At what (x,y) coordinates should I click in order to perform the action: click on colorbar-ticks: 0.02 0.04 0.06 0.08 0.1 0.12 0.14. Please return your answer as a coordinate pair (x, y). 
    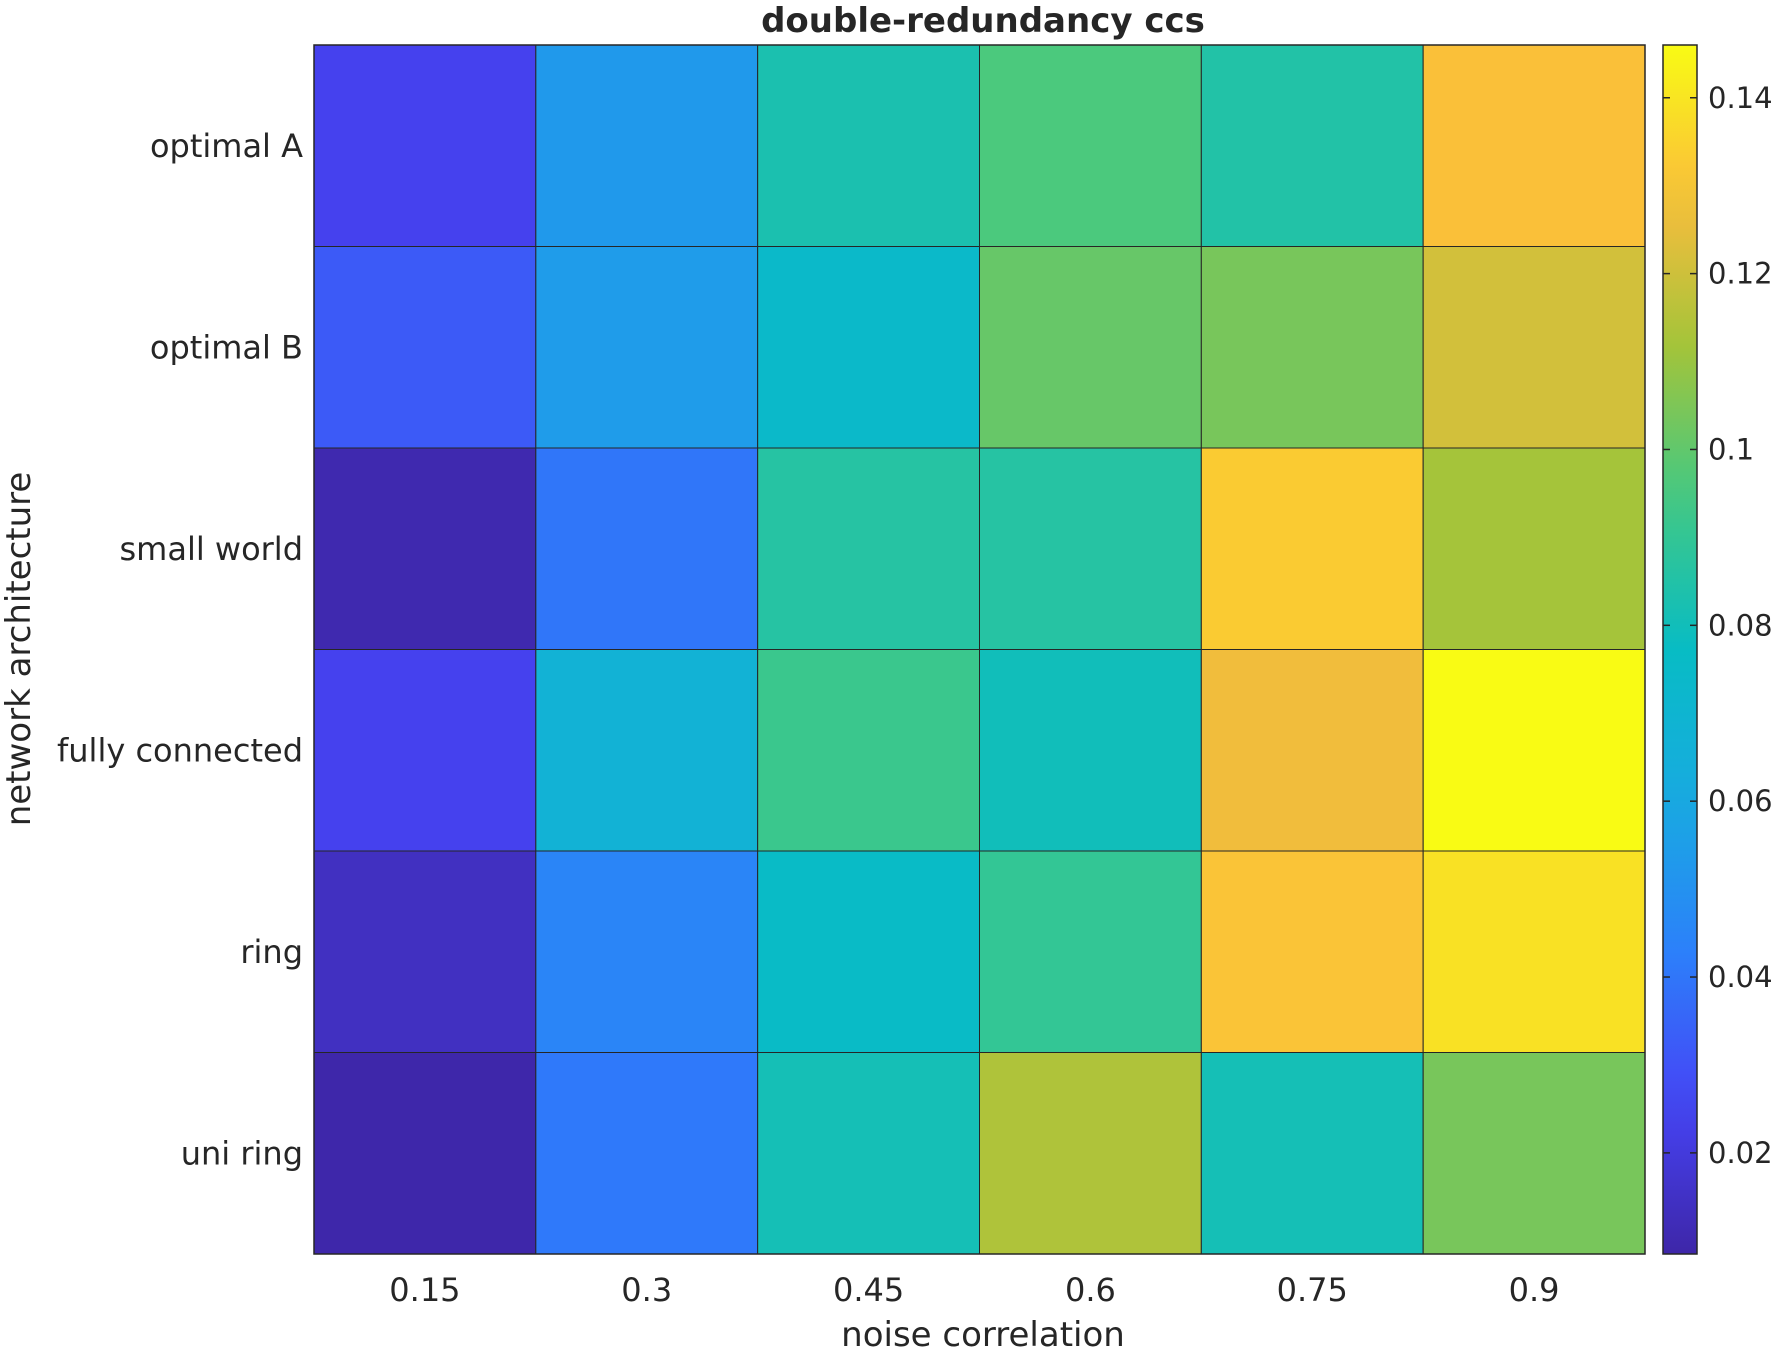
    Looking at the image, I should click on (1717, 625).